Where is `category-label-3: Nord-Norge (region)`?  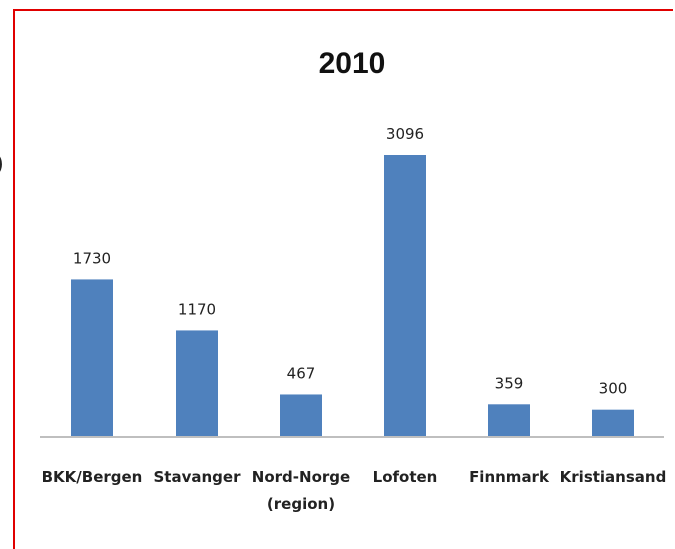
category-label-3: Nord-Norge (region) is located at coordinates (301, 490).